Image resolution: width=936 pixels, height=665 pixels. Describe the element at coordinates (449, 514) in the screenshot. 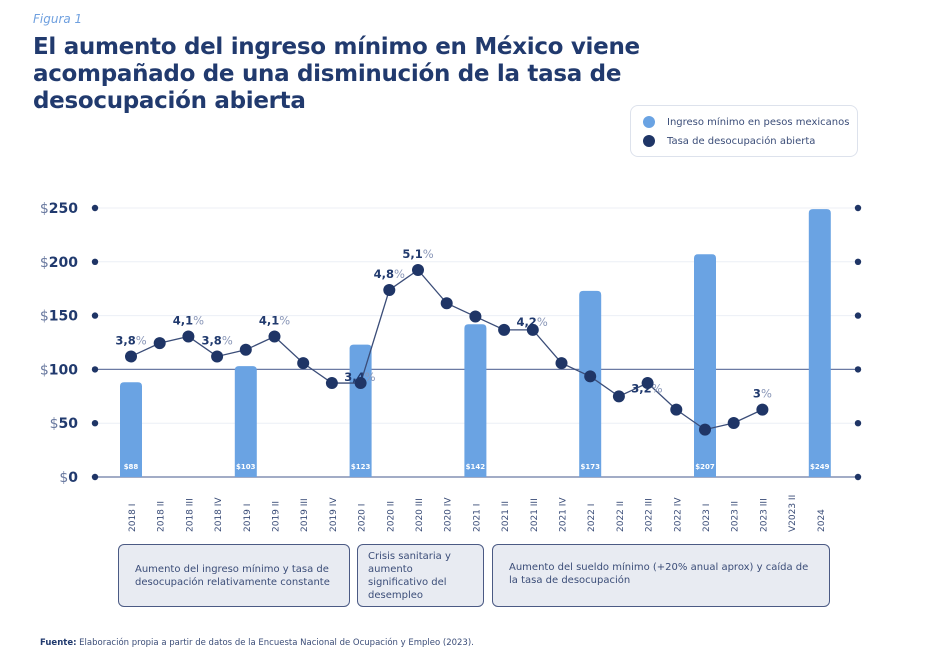

I see `x-tick-label: 2020 IV` at that location.